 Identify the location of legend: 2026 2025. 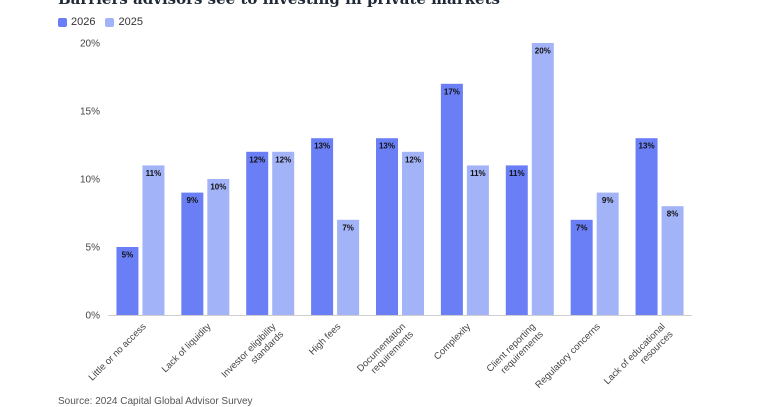
(105, 22).